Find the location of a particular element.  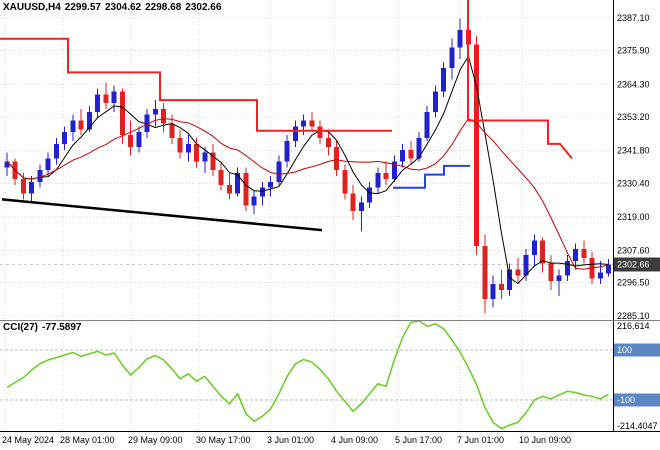

current-price-badge-label: 2302.66 is located at coordinates (633, 265).